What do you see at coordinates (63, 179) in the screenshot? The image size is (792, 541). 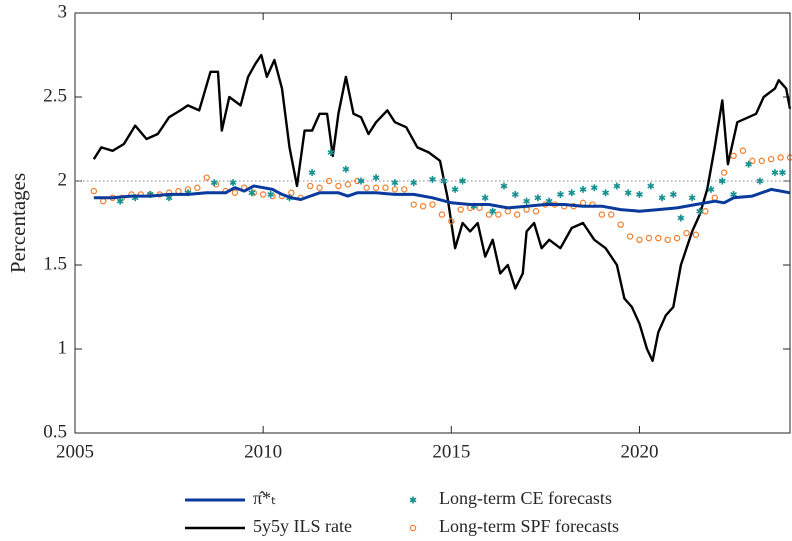 I see `y-tick-label: 2` at bounding box center [63, 179].